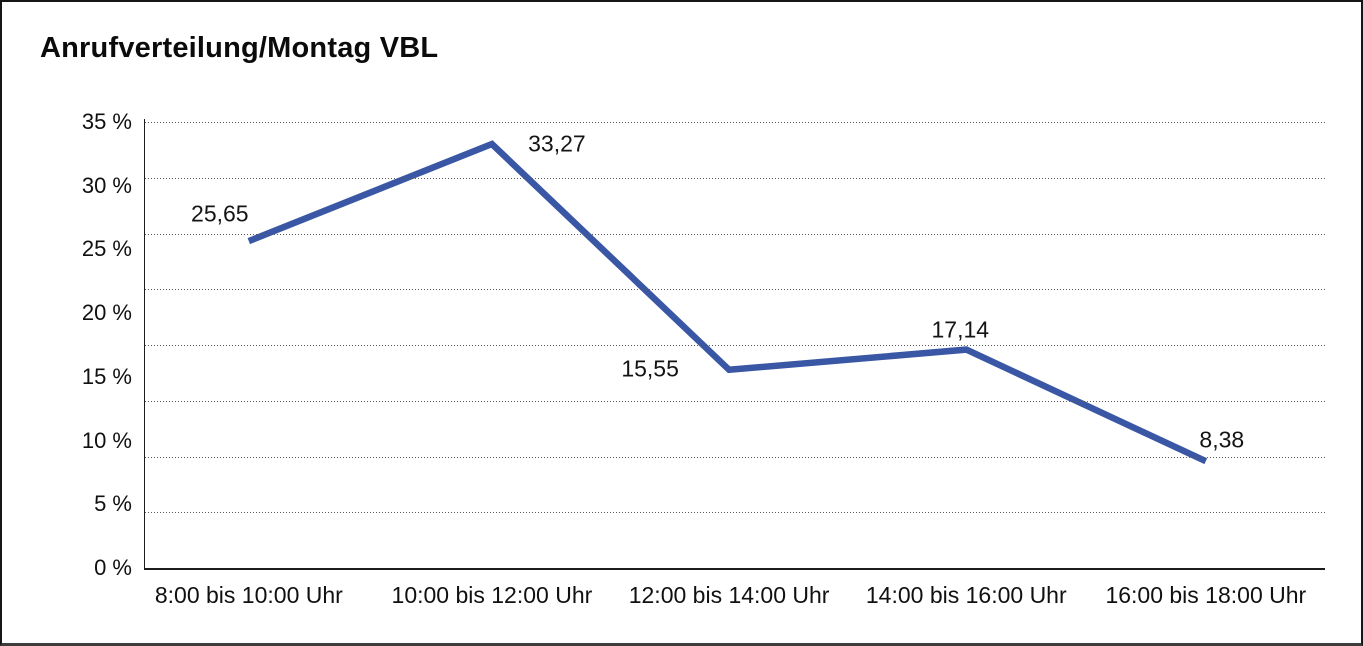  What do you see at coordinates (729, 595) in the screenshot?
I see `x-axis-category-label: 12:00 bis 14:00 Uhr` at bounding box center [729, 595].